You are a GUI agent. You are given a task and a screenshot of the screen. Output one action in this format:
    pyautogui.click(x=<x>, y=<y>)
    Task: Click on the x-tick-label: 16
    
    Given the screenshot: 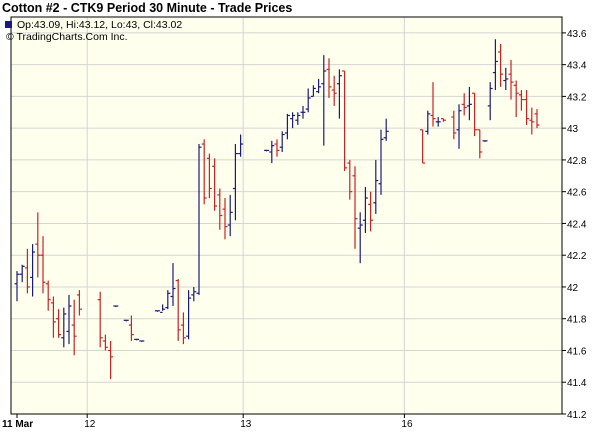 What is the action you would take?
    pyautogui.click(x=407, y=424)
    